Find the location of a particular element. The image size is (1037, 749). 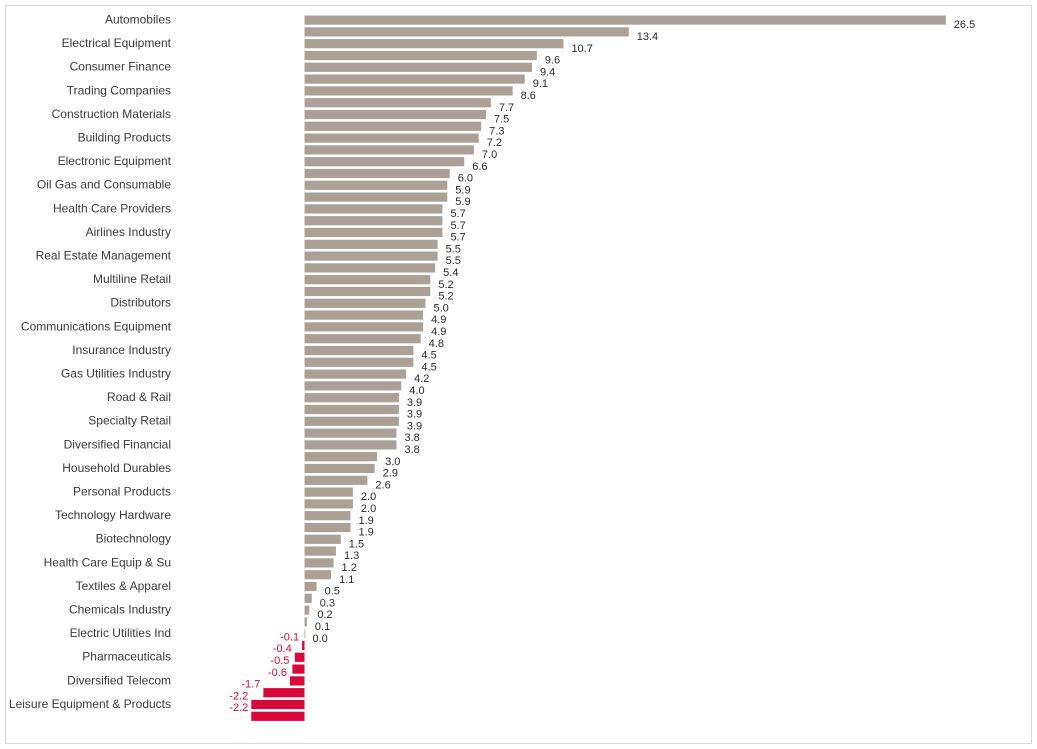

category-label: Building Products is located at coordinates (124, 138).